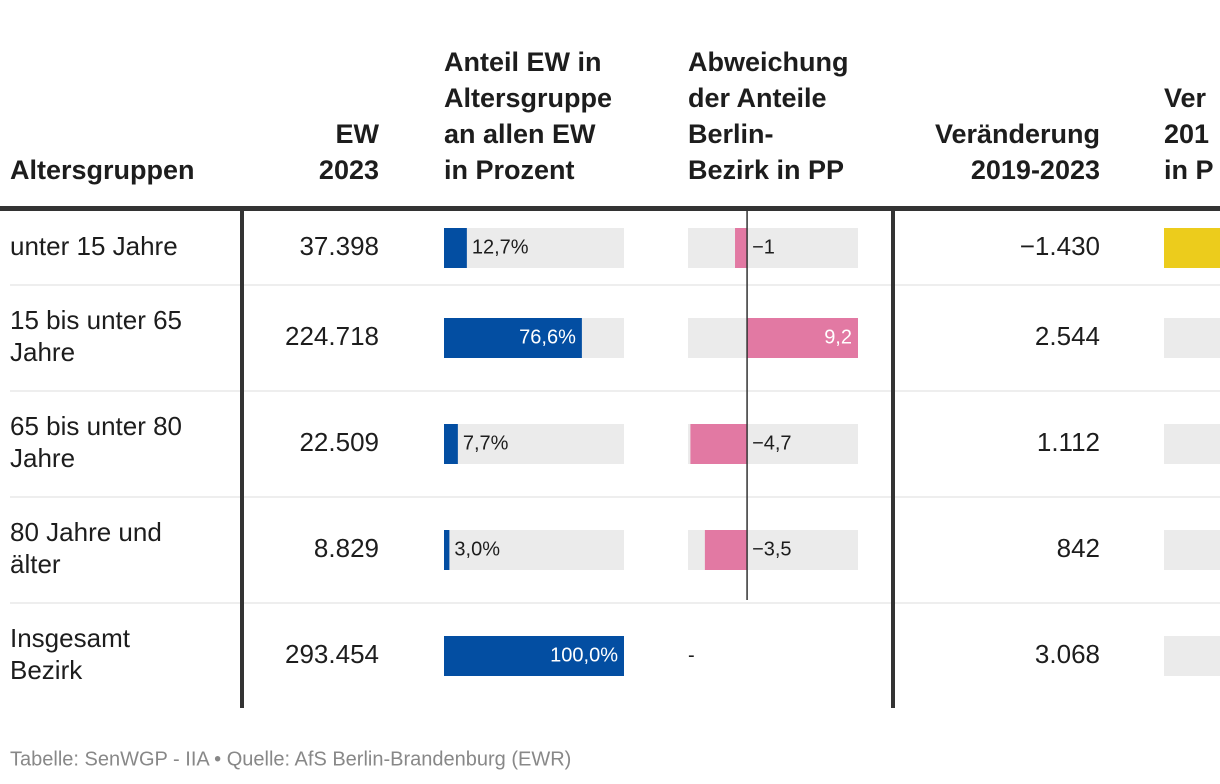 The height and width of the screenshot is (784, 1220). What do you see at coordinates (757, 98) in the screenshot?
I see `column-header: der Anteile` at bounding box center [757, 98].